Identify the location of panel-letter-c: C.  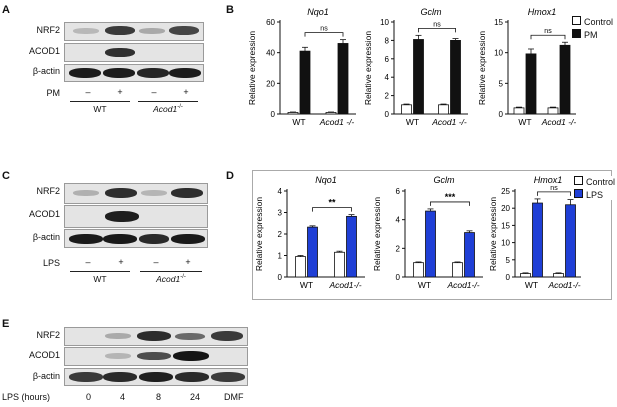
(6, 176).